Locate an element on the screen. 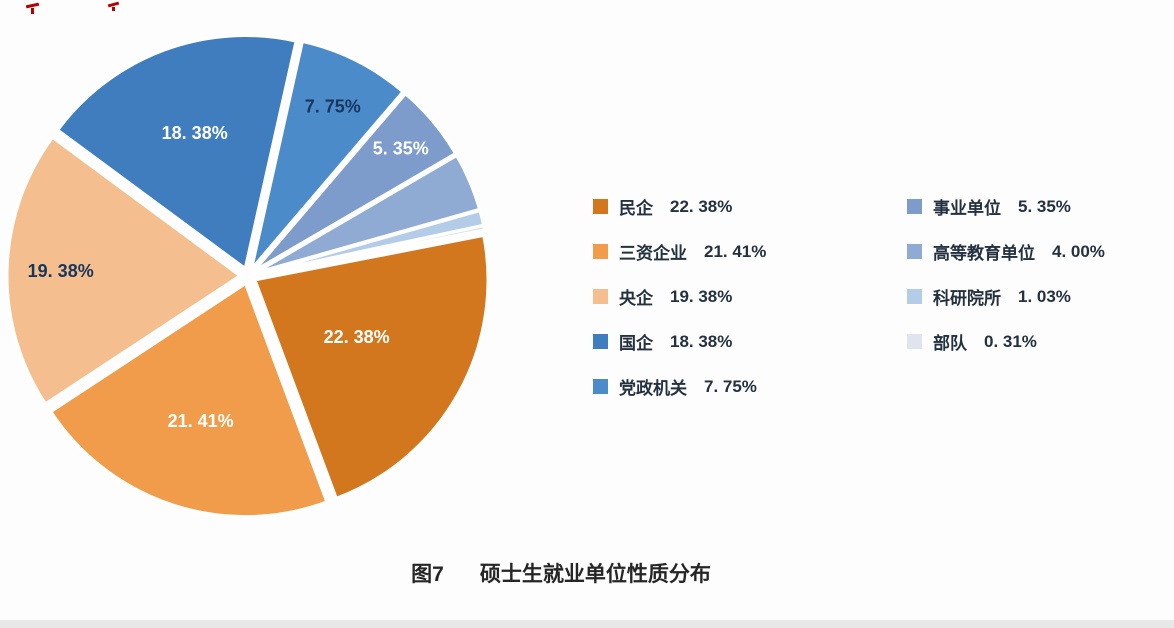 The height and width of the screenshot is (628, 1174). legend-item-三资企业: 三资企业 21. 41% is located at coordinates (679, 251).